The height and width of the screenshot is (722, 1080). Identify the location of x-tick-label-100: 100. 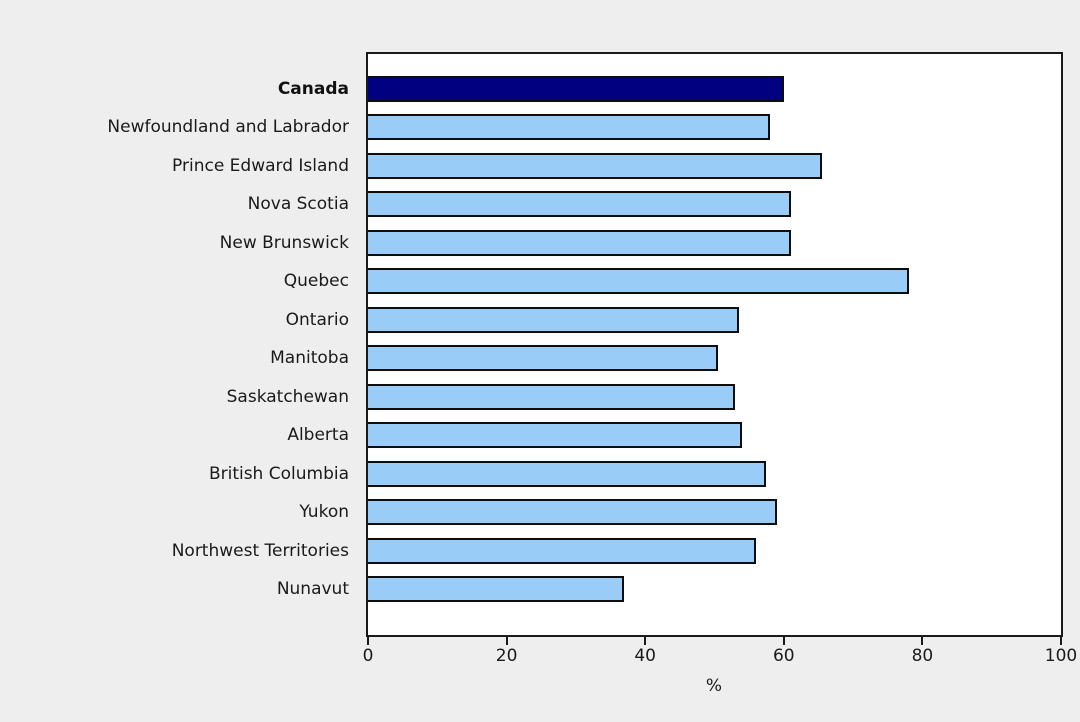
(1061, 656).